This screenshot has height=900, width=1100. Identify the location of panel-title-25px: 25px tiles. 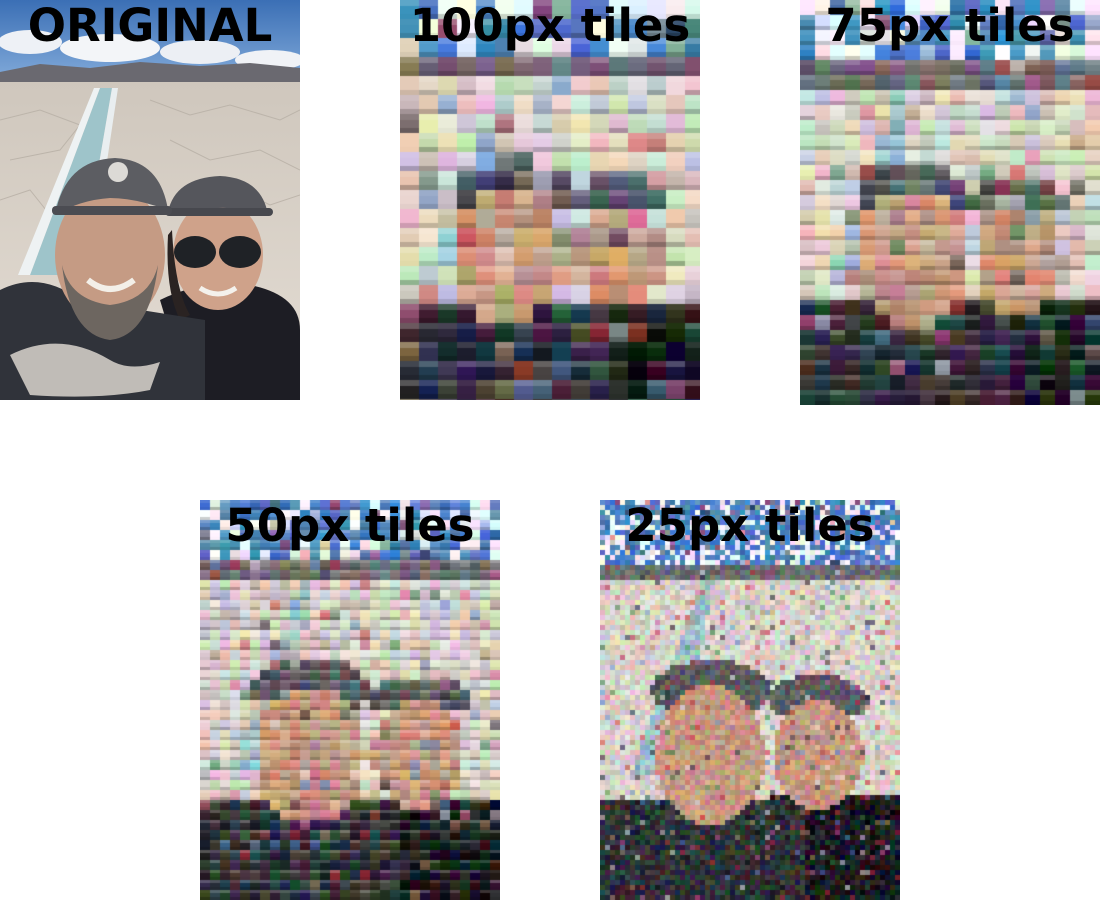
(750, 526).